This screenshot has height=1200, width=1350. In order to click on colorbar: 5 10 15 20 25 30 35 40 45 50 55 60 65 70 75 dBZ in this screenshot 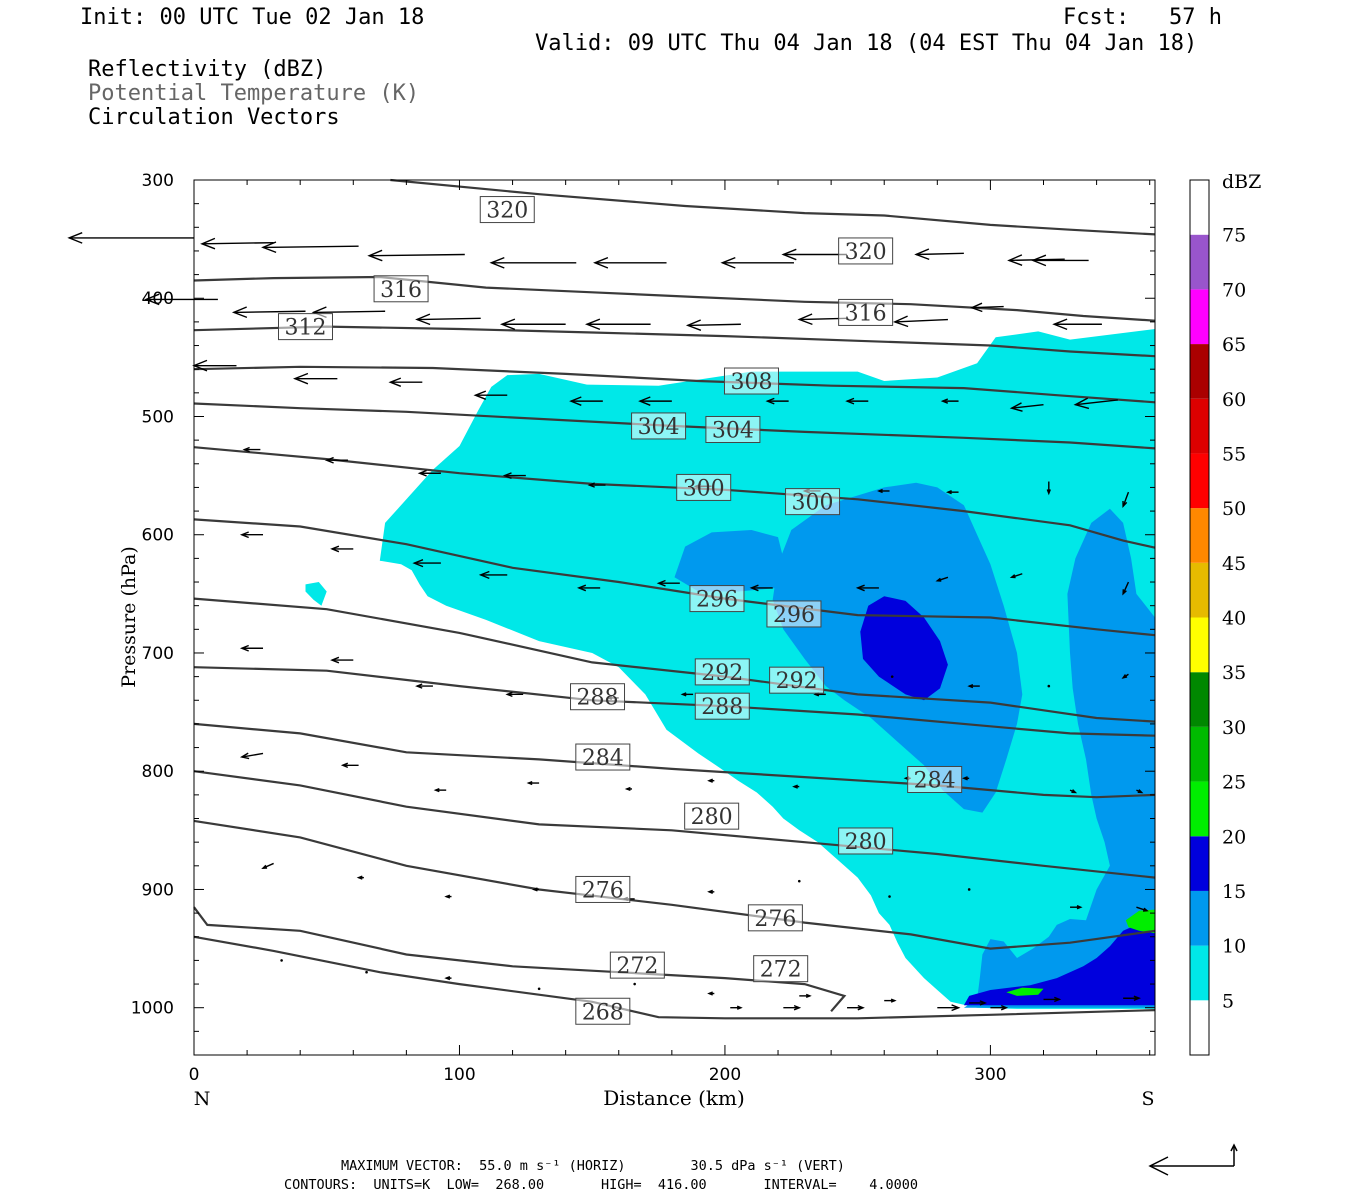, I will do `click(1225, 613)`.